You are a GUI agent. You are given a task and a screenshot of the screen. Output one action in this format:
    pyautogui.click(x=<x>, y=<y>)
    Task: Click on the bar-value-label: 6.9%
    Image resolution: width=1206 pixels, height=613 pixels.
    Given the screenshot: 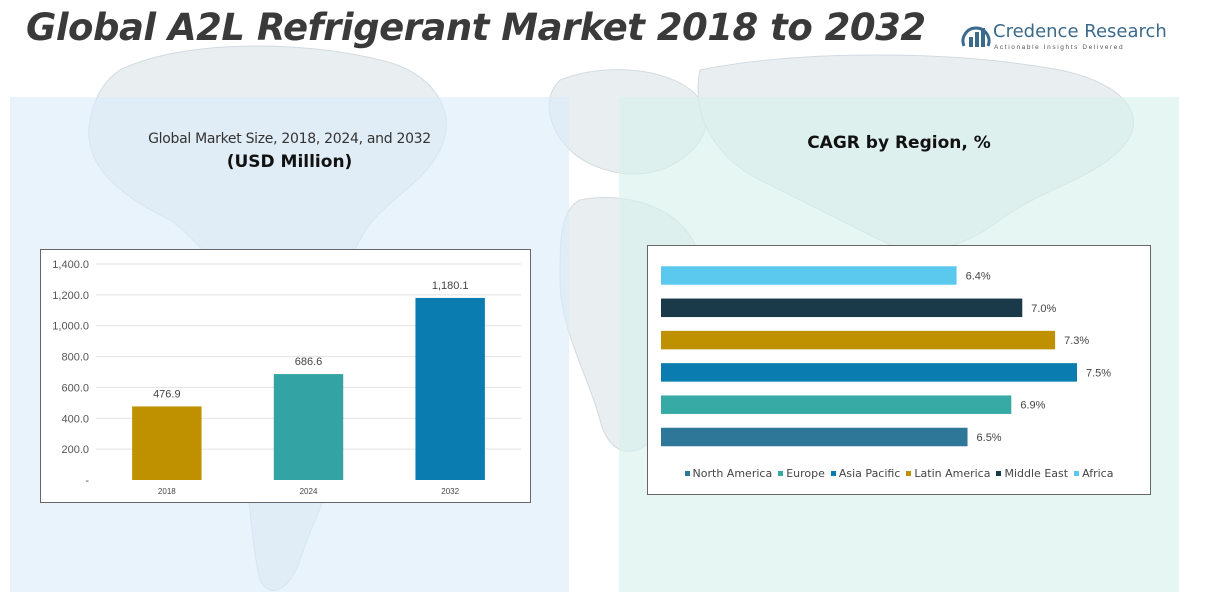 What is the action you would take?
    pyautogui.click(x=1032, y=406)
    